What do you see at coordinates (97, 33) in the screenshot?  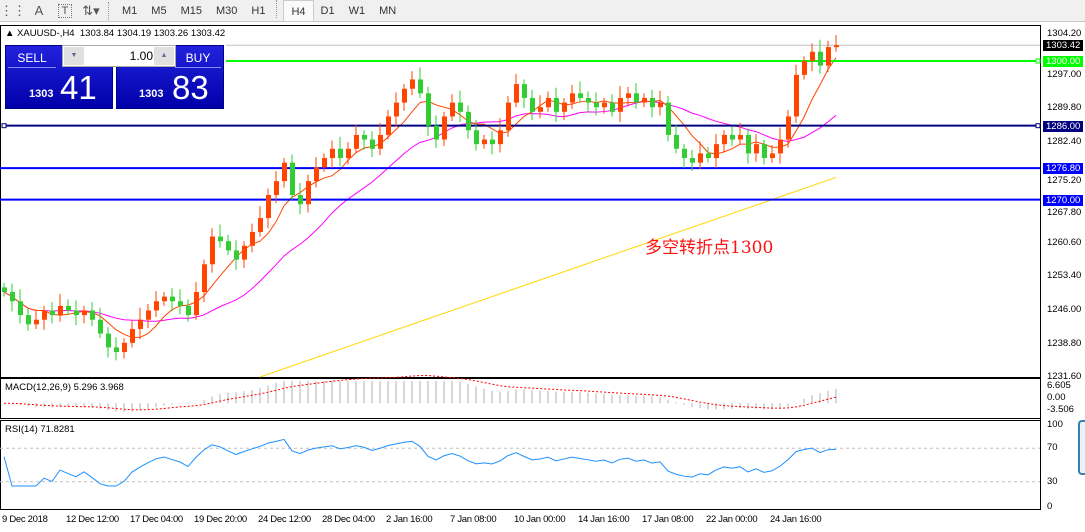 I see `ohlc-open: 1303.84` at bounding box center [97, 33].